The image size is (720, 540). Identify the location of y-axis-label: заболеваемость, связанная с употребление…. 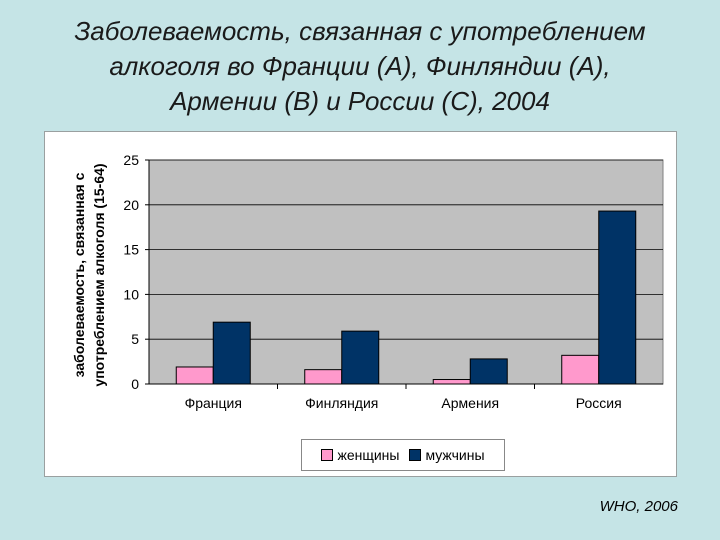
(89, 275).